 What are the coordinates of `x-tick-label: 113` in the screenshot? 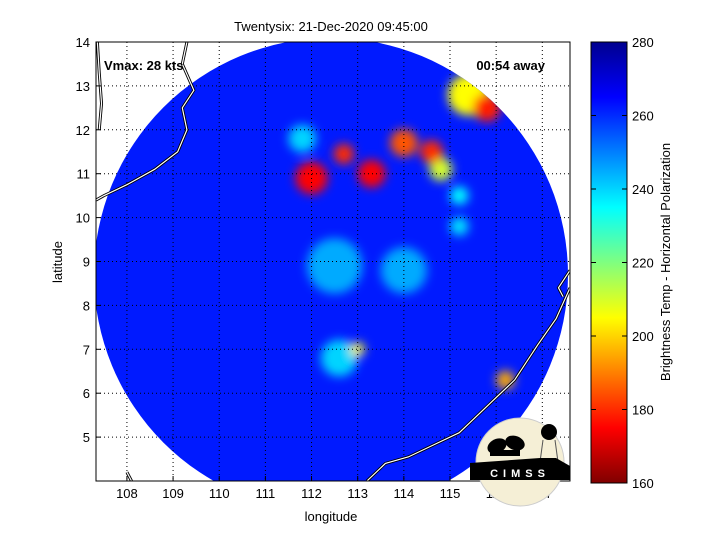 It's located at (357, 493).